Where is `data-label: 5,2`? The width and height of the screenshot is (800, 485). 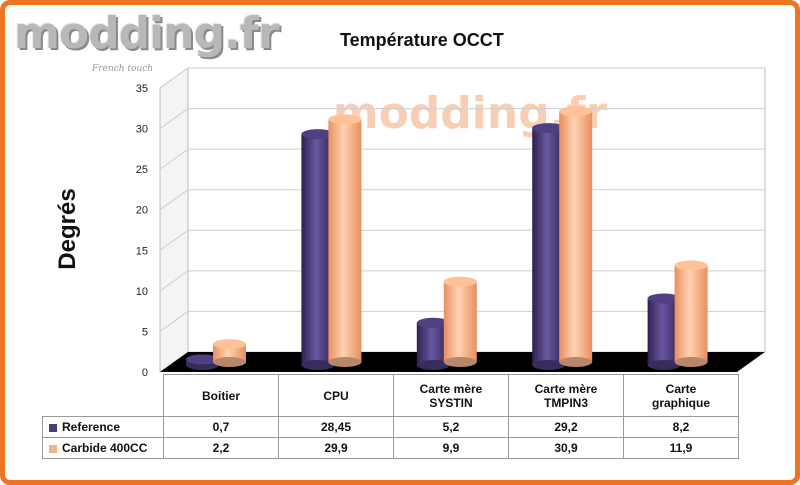
data-label: 5,2 is located at coordinates (451, 427).